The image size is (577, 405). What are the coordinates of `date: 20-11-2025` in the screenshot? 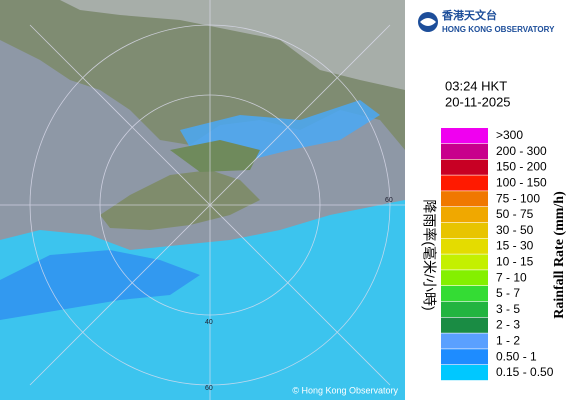 It's located at (478, 101).